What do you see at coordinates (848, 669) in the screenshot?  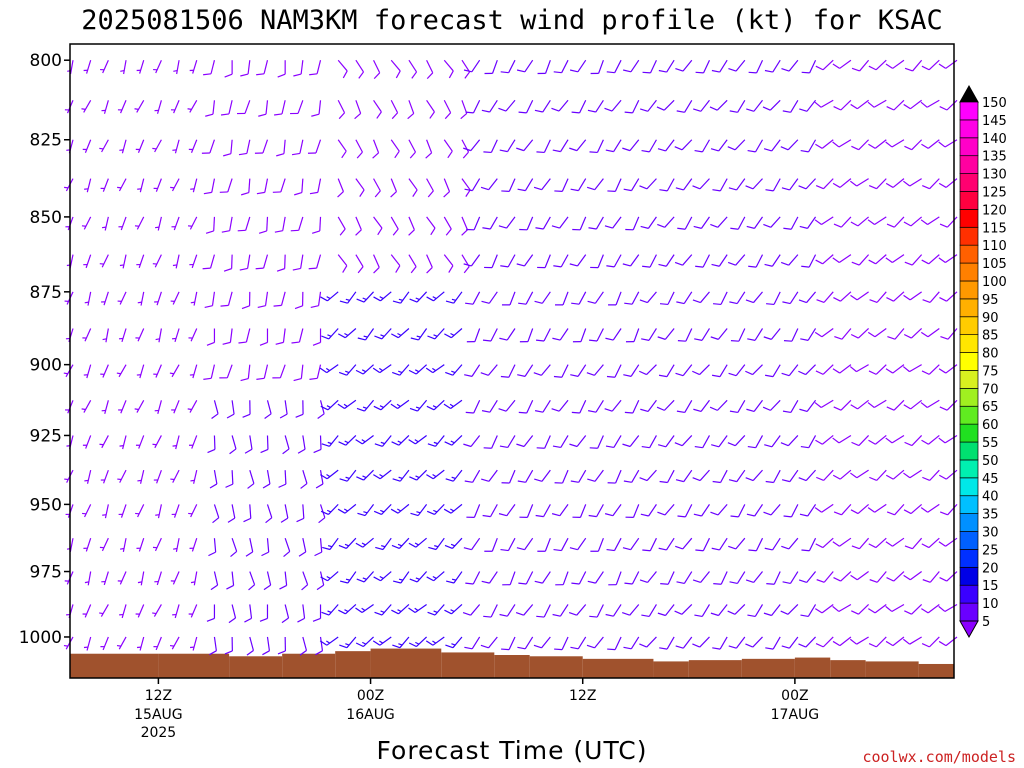 I see `terrain-segment` at bounding box center [848, 669].